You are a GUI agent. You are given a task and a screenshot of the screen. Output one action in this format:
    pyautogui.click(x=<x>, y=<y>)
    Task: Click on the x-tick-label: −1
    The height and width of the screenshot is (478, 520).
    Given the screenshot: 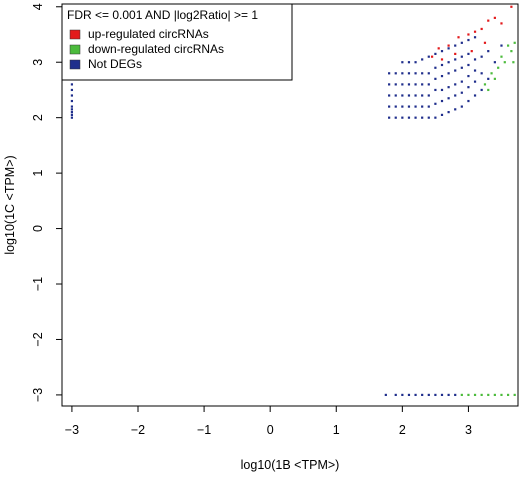 What is the action you would take?
    pyautogui.click(x=204, y=430)
    